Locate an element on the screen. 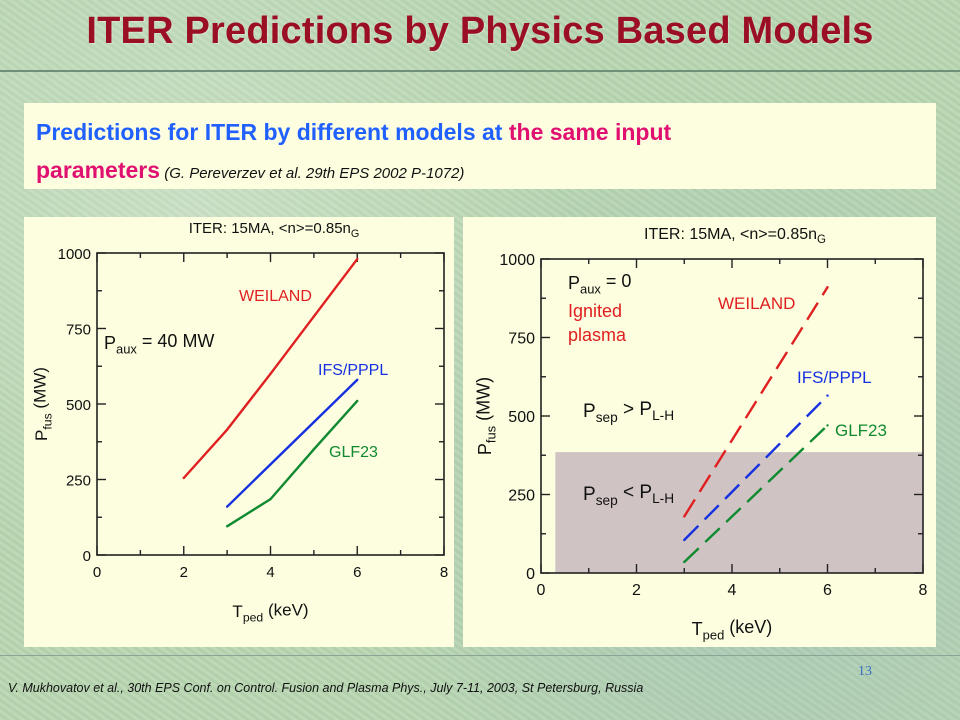  right-annotation: Psep < PL-H is located at coordinates (628, 495).